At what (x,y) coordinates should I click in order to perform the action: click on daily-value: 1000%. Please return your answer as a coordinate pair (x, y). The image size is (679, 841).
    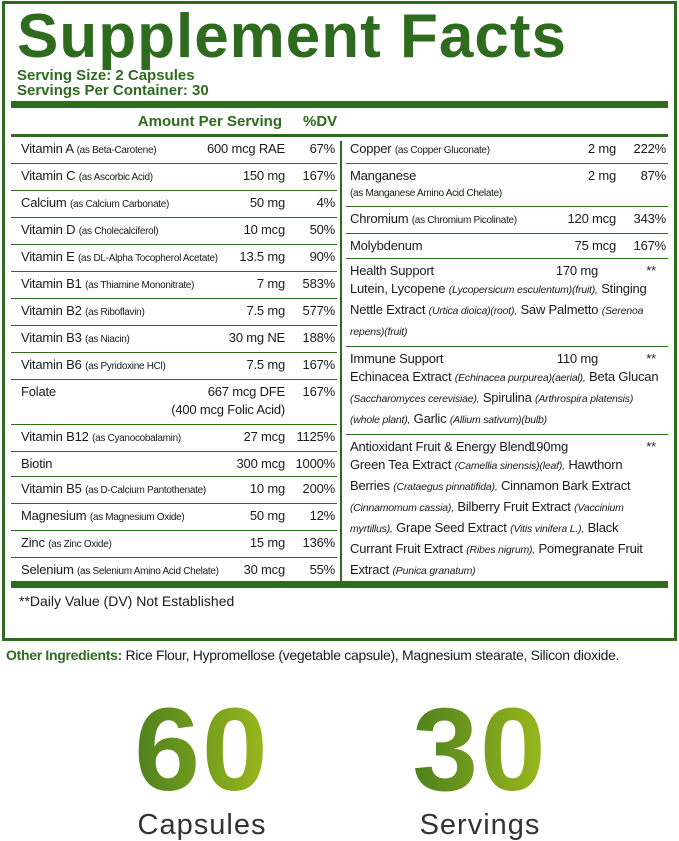
    Looking at the image, I should click on (315, 463).